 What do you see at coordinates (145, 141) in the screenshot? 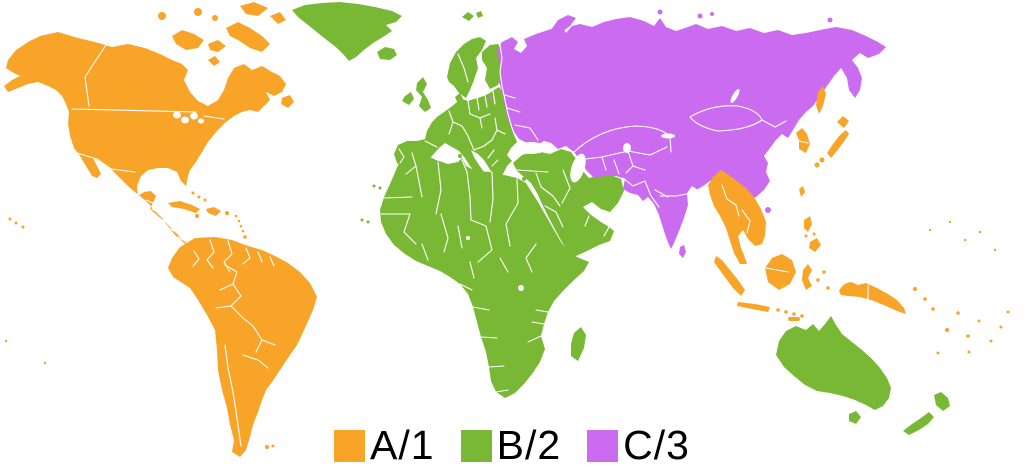
I see `north-america` at bounding box center [145, 141].